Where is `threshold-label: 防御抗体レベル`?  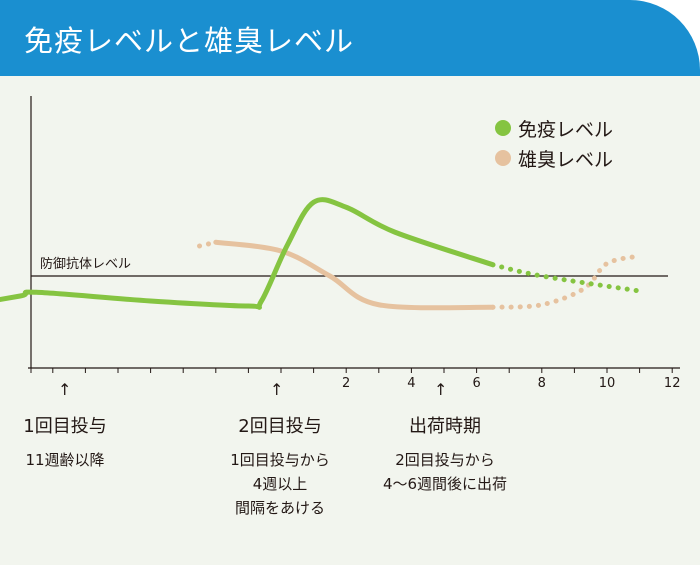 threshold-label: 防御抗体レベル is located at coordinates (85, 264).